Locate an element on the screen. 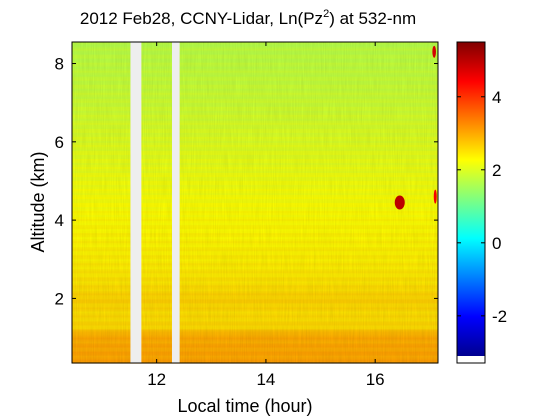 The height and width of the screenshot is (420, 560). colorbar-frame is located at coordinates (471, 202).